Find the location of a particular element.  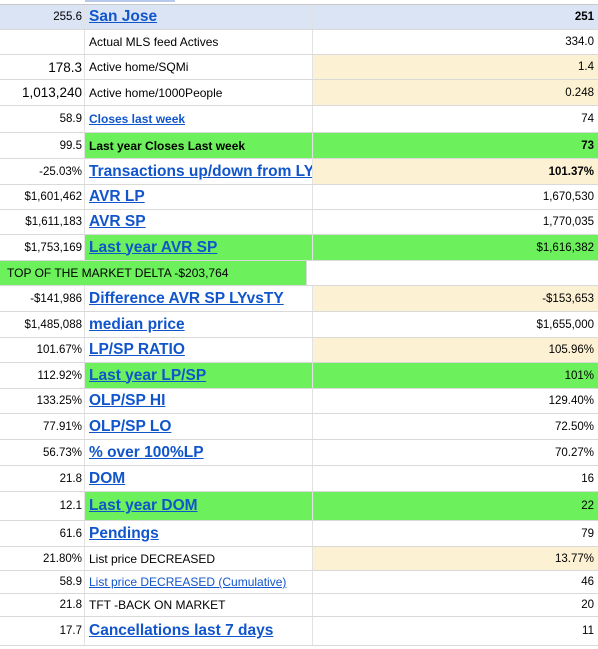

table-row: 61.6 Pendings 79 is located at coordinates (299, 534).